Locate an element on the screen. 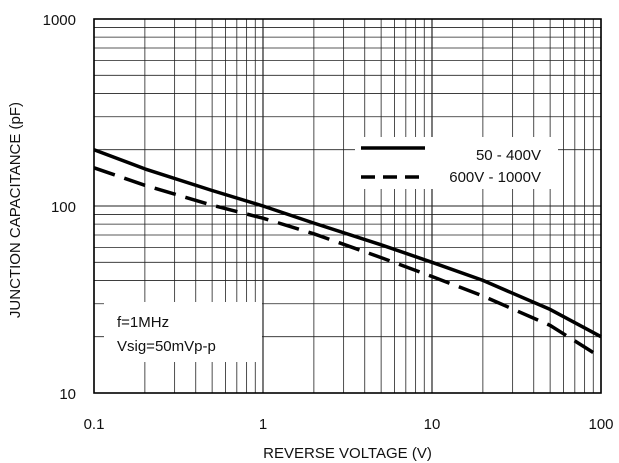 The height and width of the screenshot is (463, 619). y-tick-label: 1000 is located at coordinates (59, 20).